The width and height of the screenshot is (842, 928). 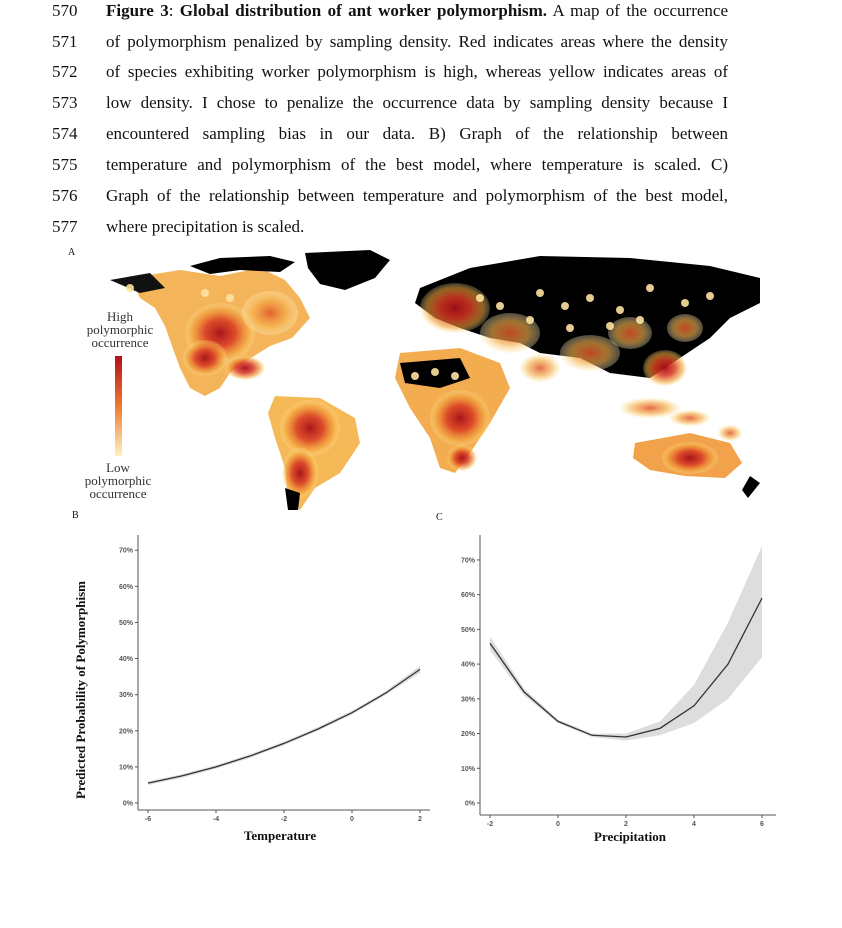 What do you see at coordinates (65, 133) in the screenshot?
I see `line-number: 574` at bounding box center [65, 133].